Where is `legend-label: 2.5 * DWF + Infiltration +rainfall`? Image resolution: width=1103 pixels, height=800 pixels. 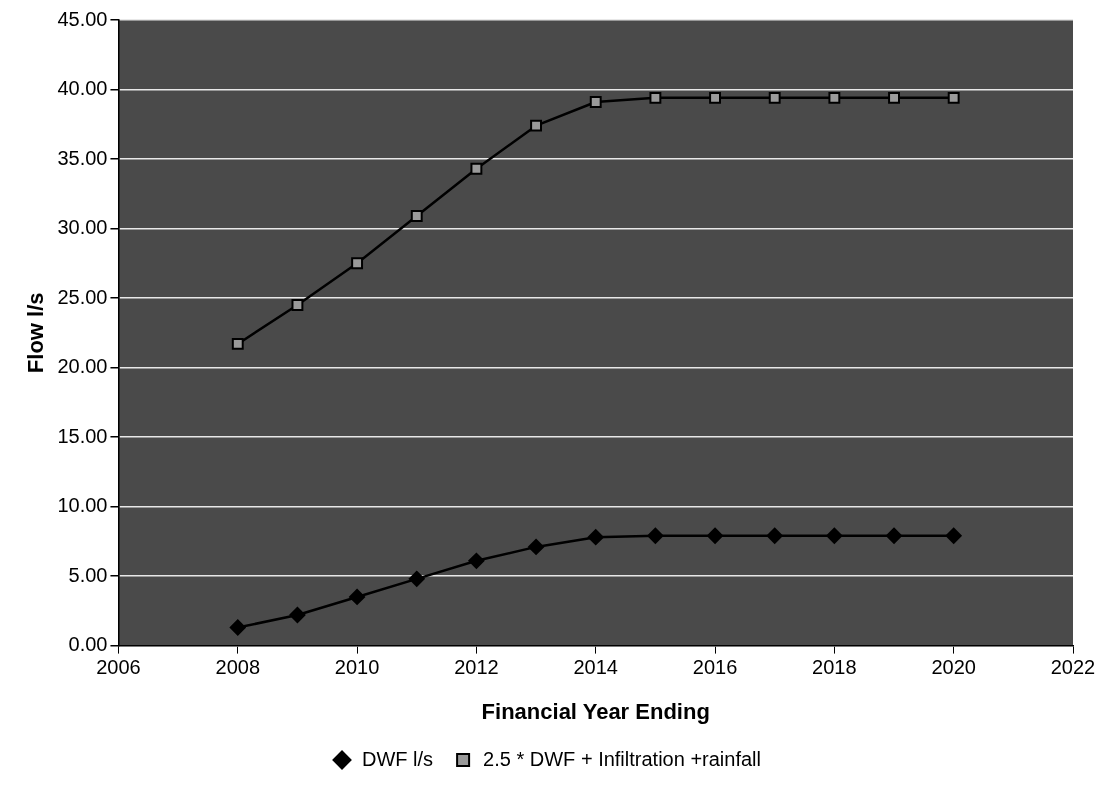
legend-label: 2.5 * DWF + Infiltration +rainfall is located at coordinates (622, 758).